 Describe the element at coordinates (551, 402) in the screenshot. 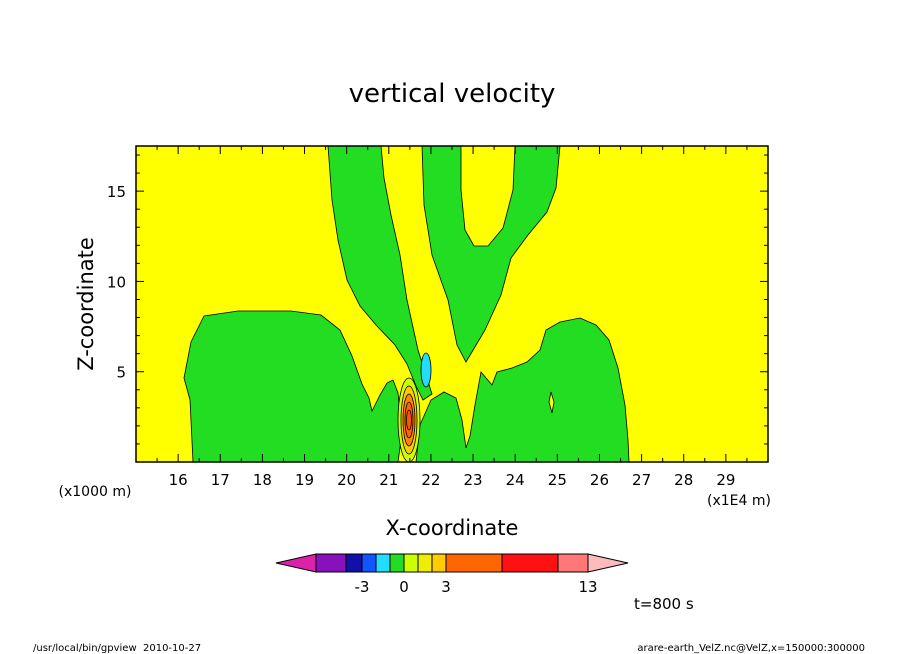

I see `contour-notch-right` at that location.